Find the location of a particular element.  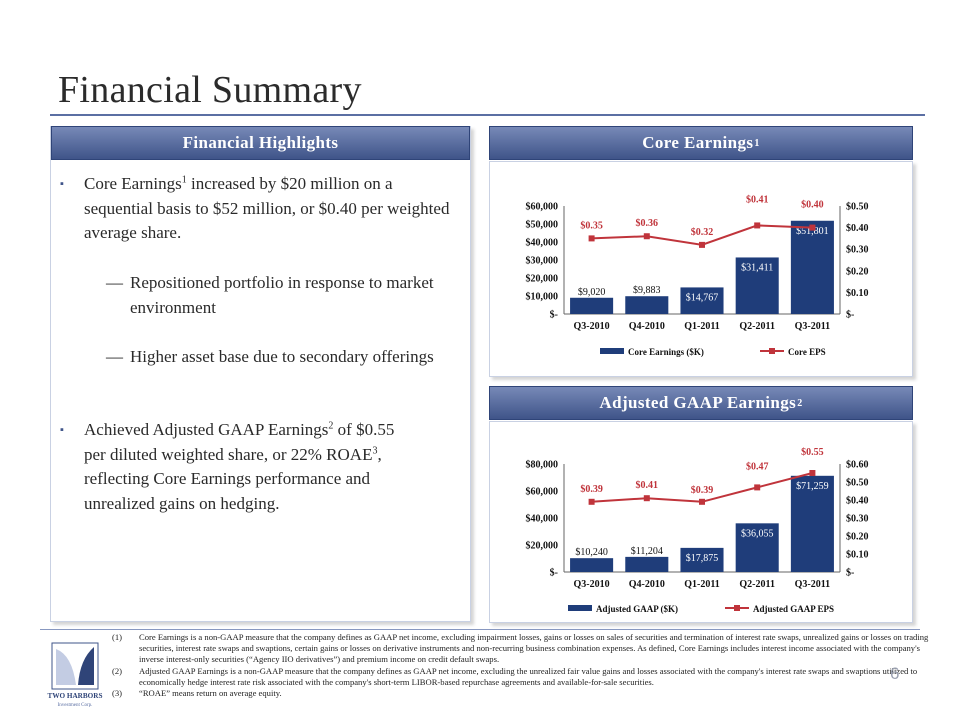

footer-divider is located at coordinates (480, 629).